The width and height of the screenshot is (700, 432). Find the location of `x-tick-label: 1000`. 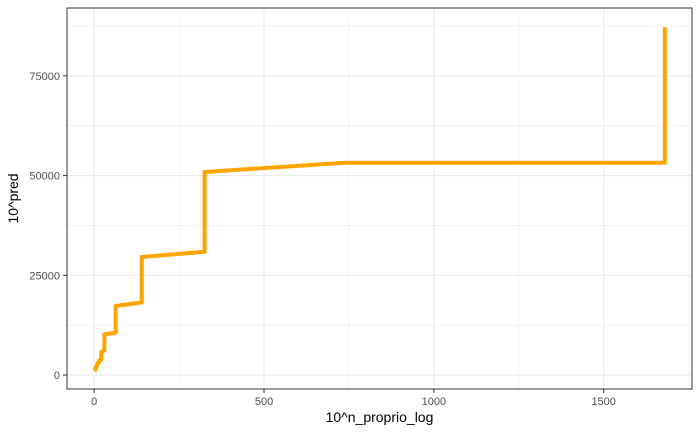

x-tick-label: 1000 is located at coordinates (434, 402).